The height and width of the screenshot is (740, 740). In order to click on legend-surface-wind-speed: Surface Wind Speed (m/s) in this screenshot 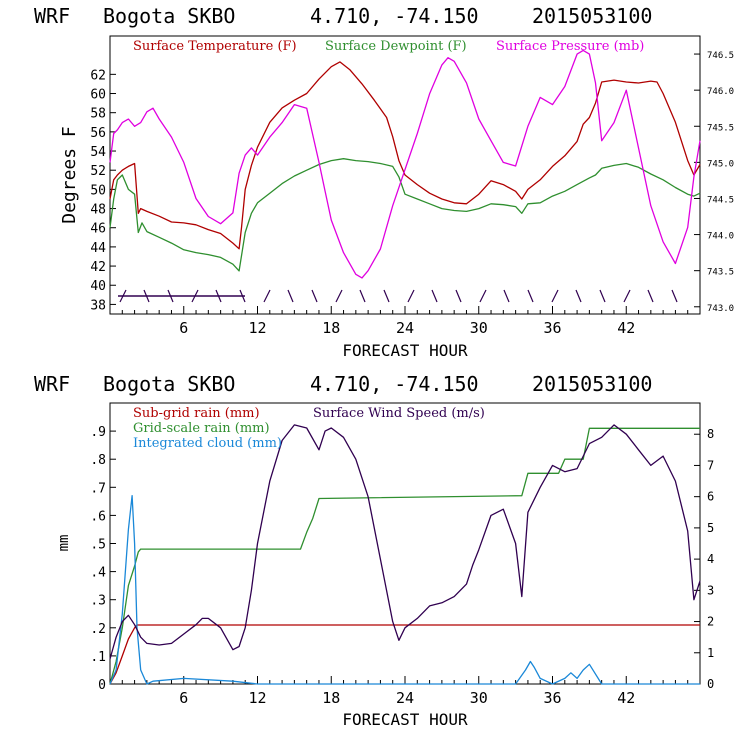, I will do `click(399, 413)`.